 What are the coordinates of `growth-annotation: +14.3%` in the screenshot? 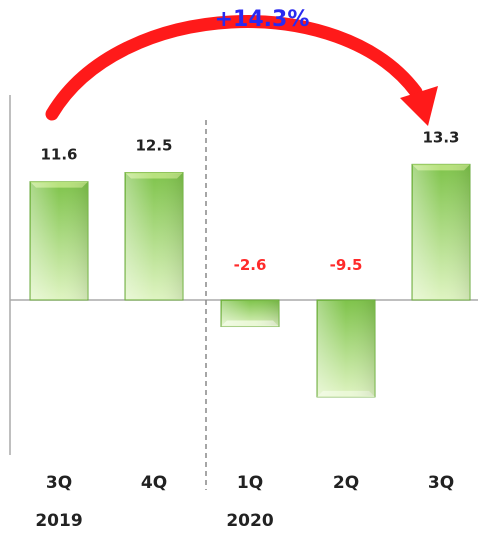 It's located at (262, 19).